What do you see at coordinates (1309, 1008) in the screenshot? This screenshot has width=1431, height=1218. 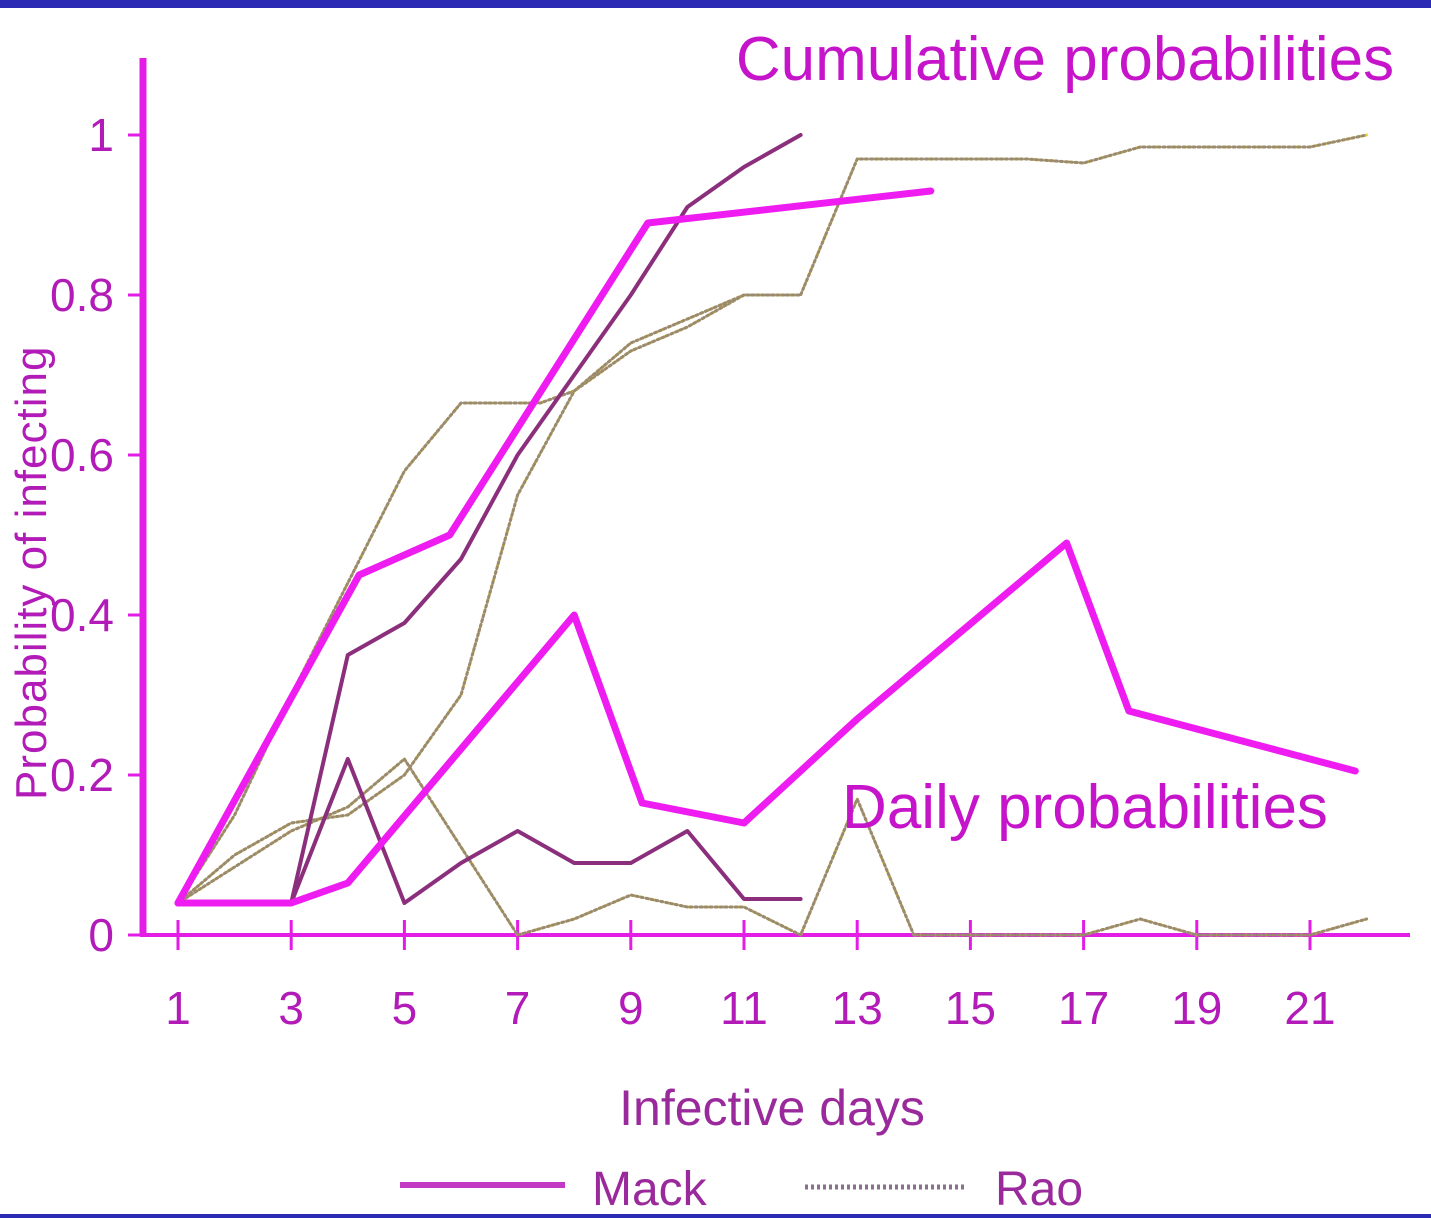 I see `x-tick-label: 21` at bounding box center [1309, 1008].